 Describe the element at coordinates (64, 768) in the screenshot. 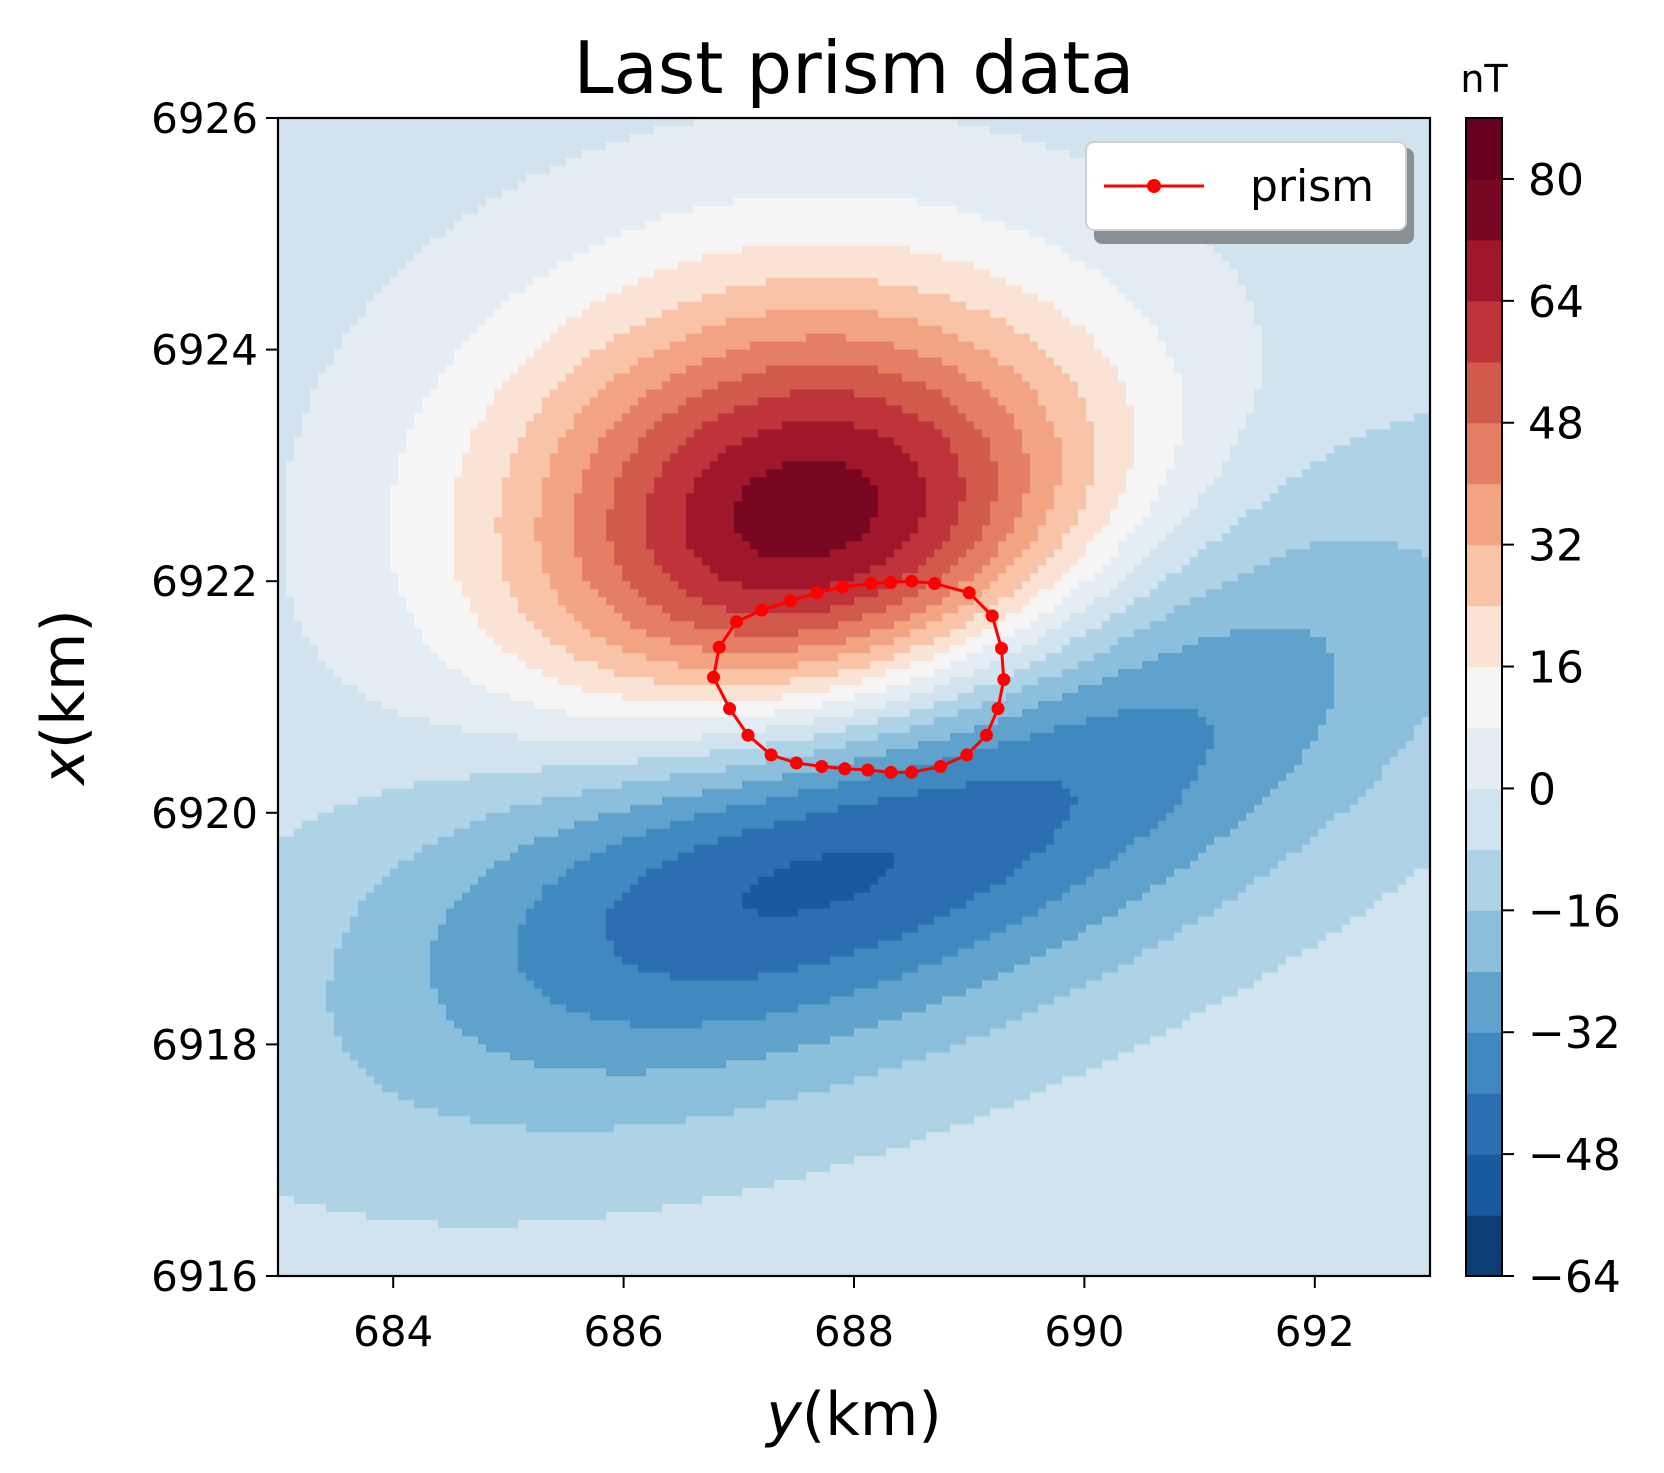

I see `y-axis-label-variable: x` at that location.